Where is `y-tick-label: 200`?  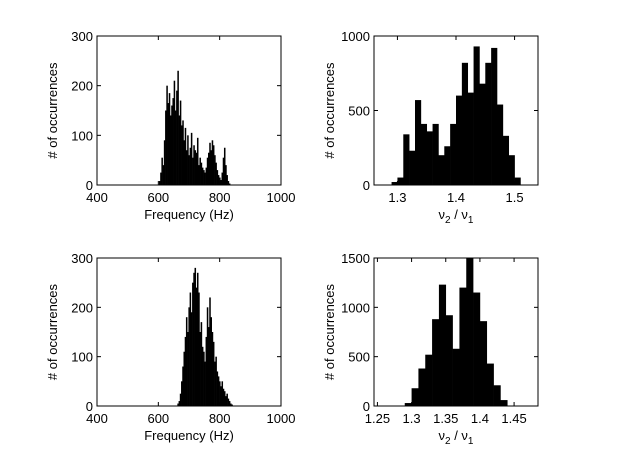
y-tick-label: 200 is located at coordinates (82, 86).